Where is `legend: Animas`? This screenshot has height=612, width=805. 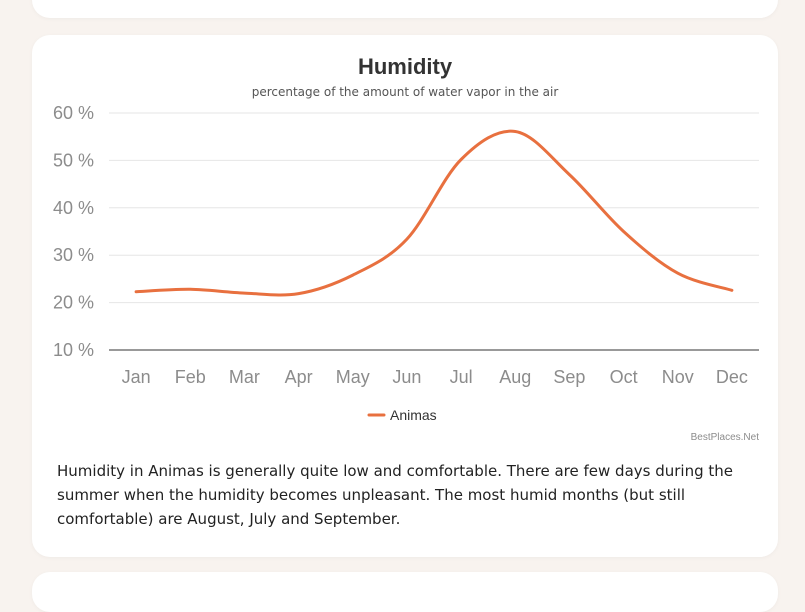
legend: Animas is located at coordinates (402, 415).